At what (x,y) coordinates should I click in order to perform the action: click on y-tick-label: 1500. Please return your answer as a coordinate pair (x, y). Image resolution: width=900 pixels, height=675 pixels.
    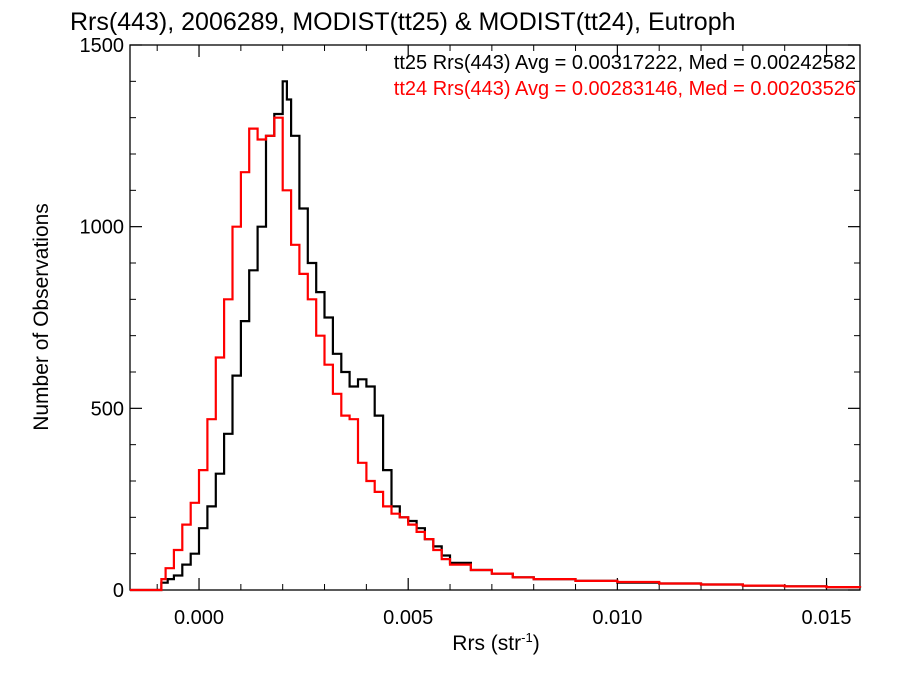
    Looking at the image, I should click on (102, 46).